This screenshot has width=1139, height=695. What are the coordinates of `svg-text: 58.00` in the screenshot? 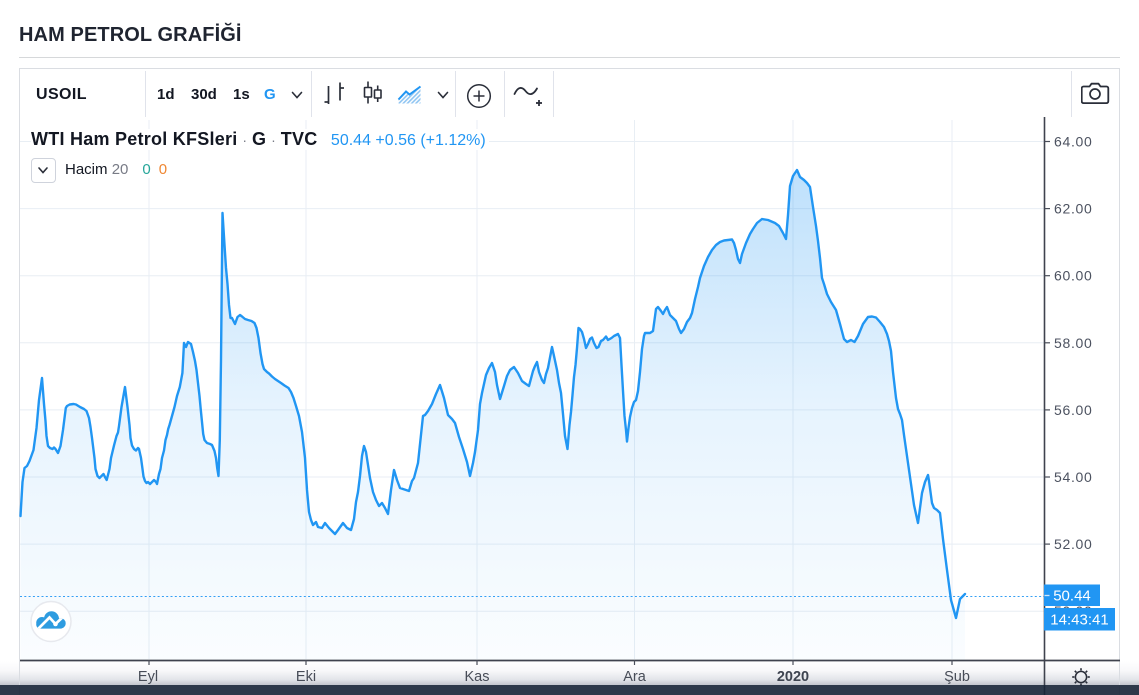 It's located at (1073, 343).